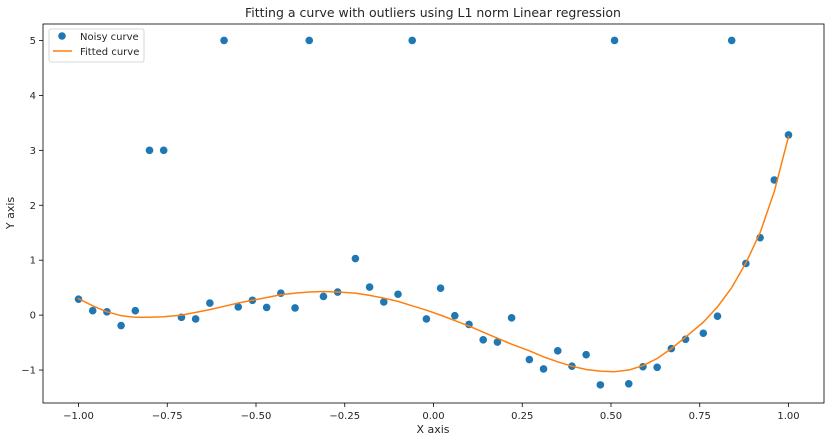 The image size is (831, 445). What do you see at coordinates (33, 261) in the screenshot?
I see `y-tick-label: 1` at bounding box center [33, 261].